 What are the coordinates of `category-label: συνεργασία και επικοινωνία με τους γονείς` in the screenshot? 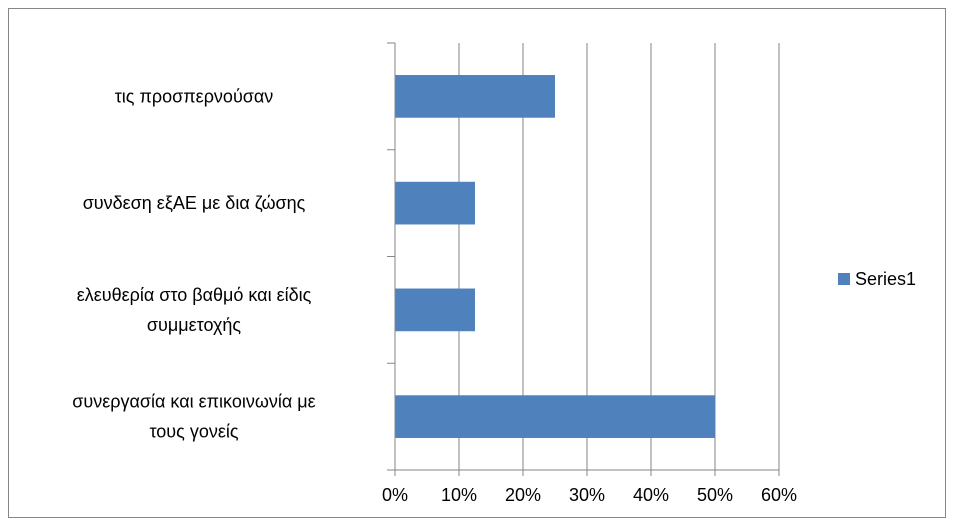 It's located at (193, 417).